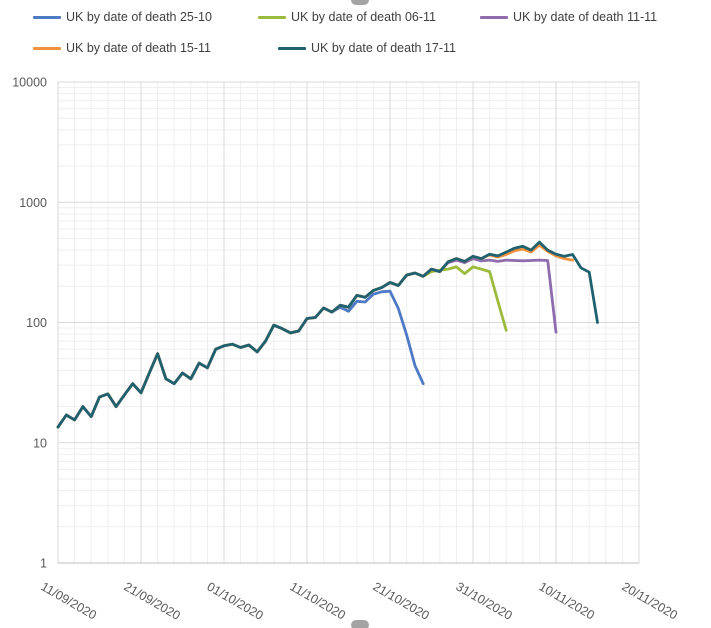  What do you see at coordinates (152, 600) in the screenshot?
I see `x-axis-tick-label: 21/09/2020` at bounding box center [152, 600].